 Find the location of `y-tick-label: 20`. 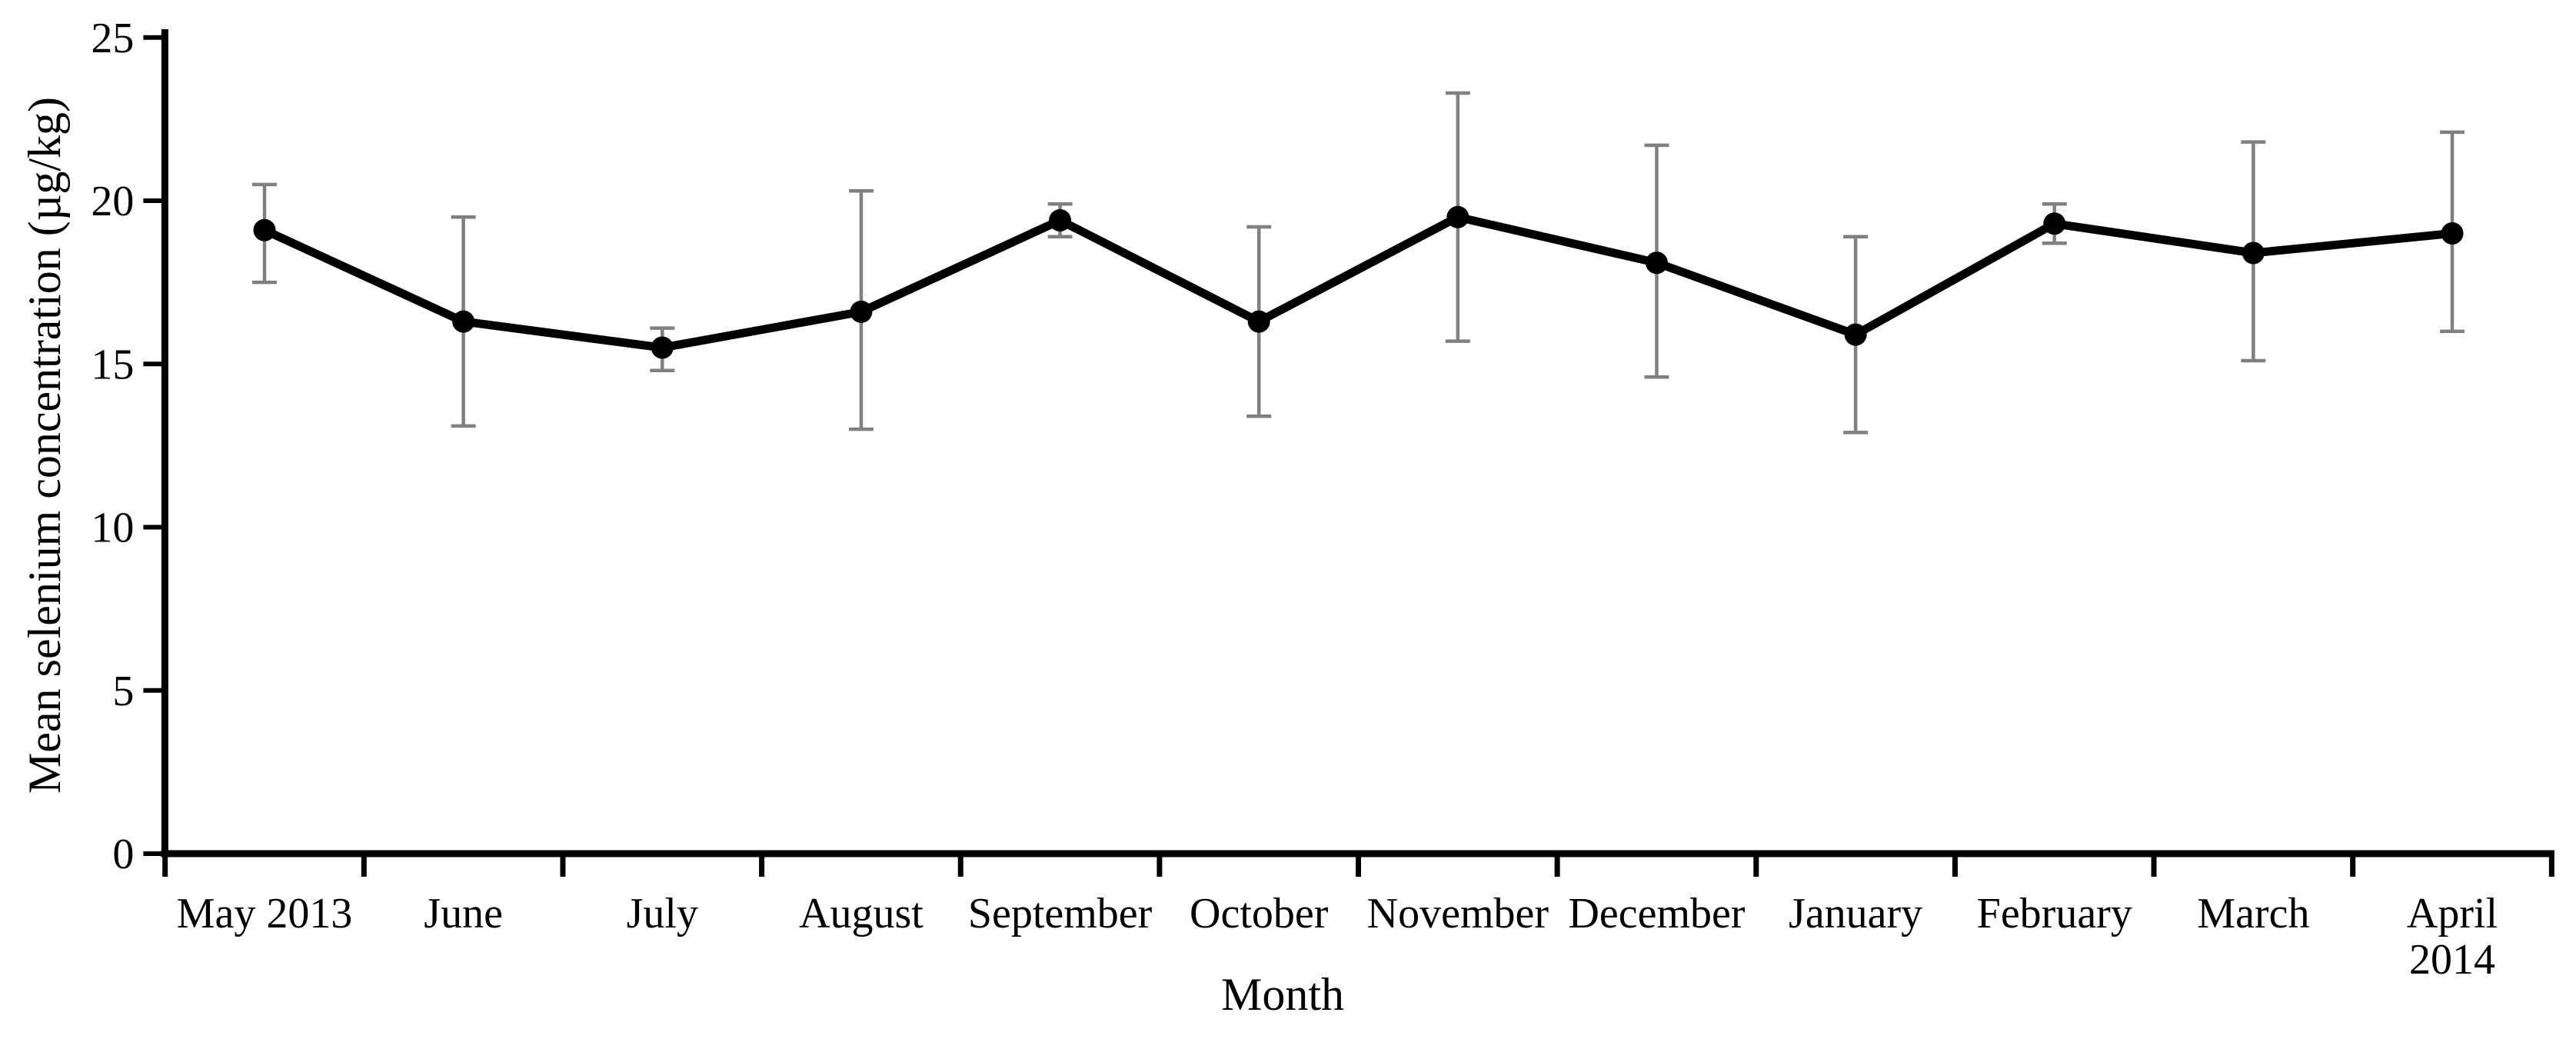

y-tick-label: 20 is located at coordinates (112, 201).